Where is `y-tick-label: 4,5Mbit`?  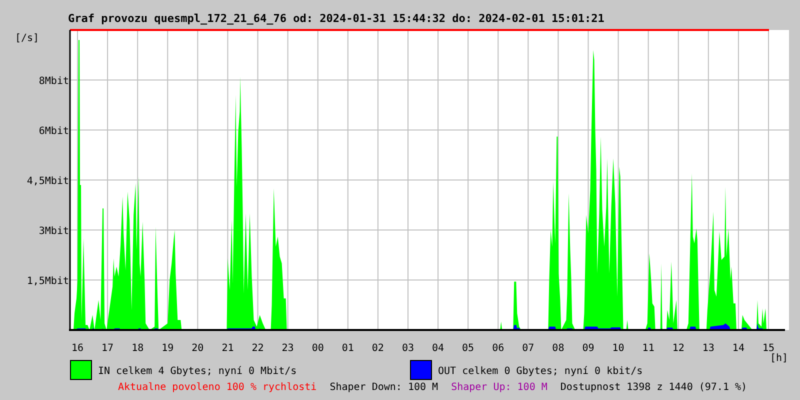
y-tick-label: 4,5Mbit is located at coordinates (47, 181).